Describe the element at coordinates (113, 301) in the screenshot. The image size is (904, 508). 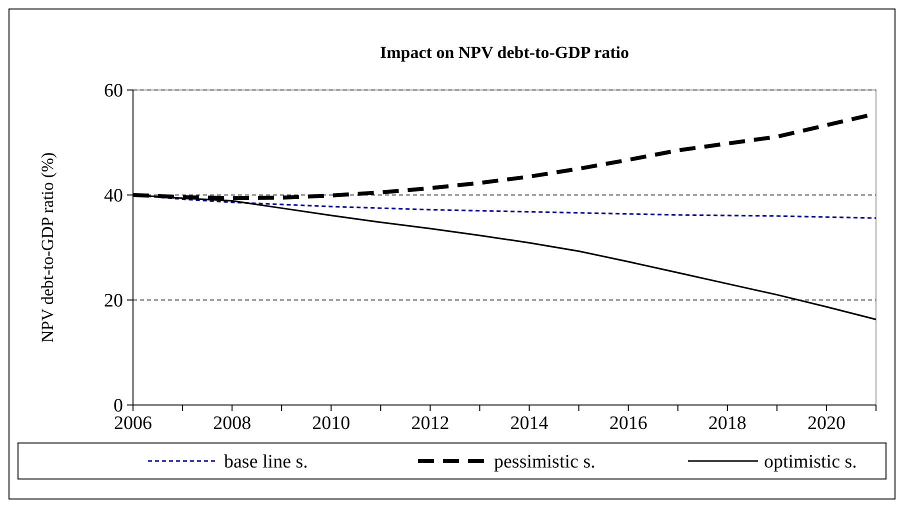
I see `y-tick-label: 20` at that location.